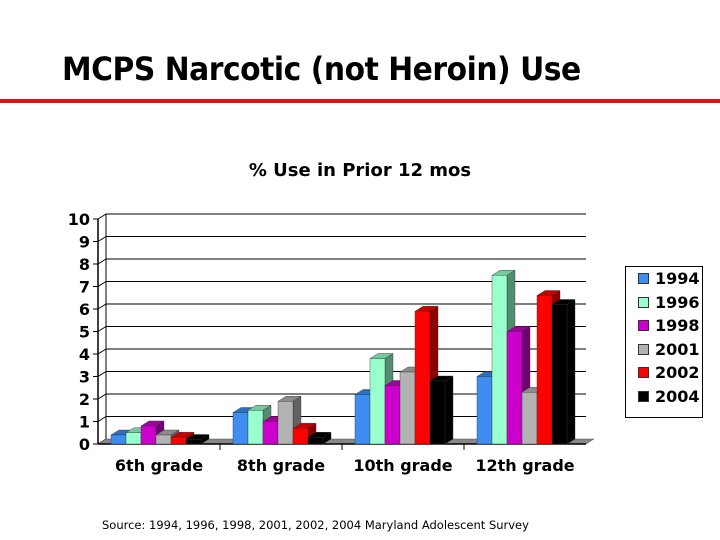 The width and height of the screenshot is (720, 540). What do you see at coordinates (84, 264) in the screenshot?
I see `y-tick-label: 8` at bounding box center [84, 264].